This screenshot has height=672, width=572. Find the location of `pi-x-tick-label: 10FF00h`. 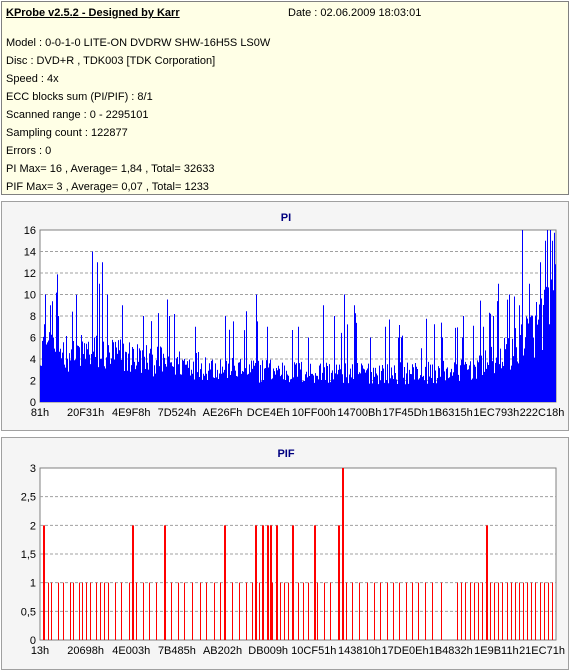

pi-x-tick-label: 10FF00h is located at coordinates (314, 413).